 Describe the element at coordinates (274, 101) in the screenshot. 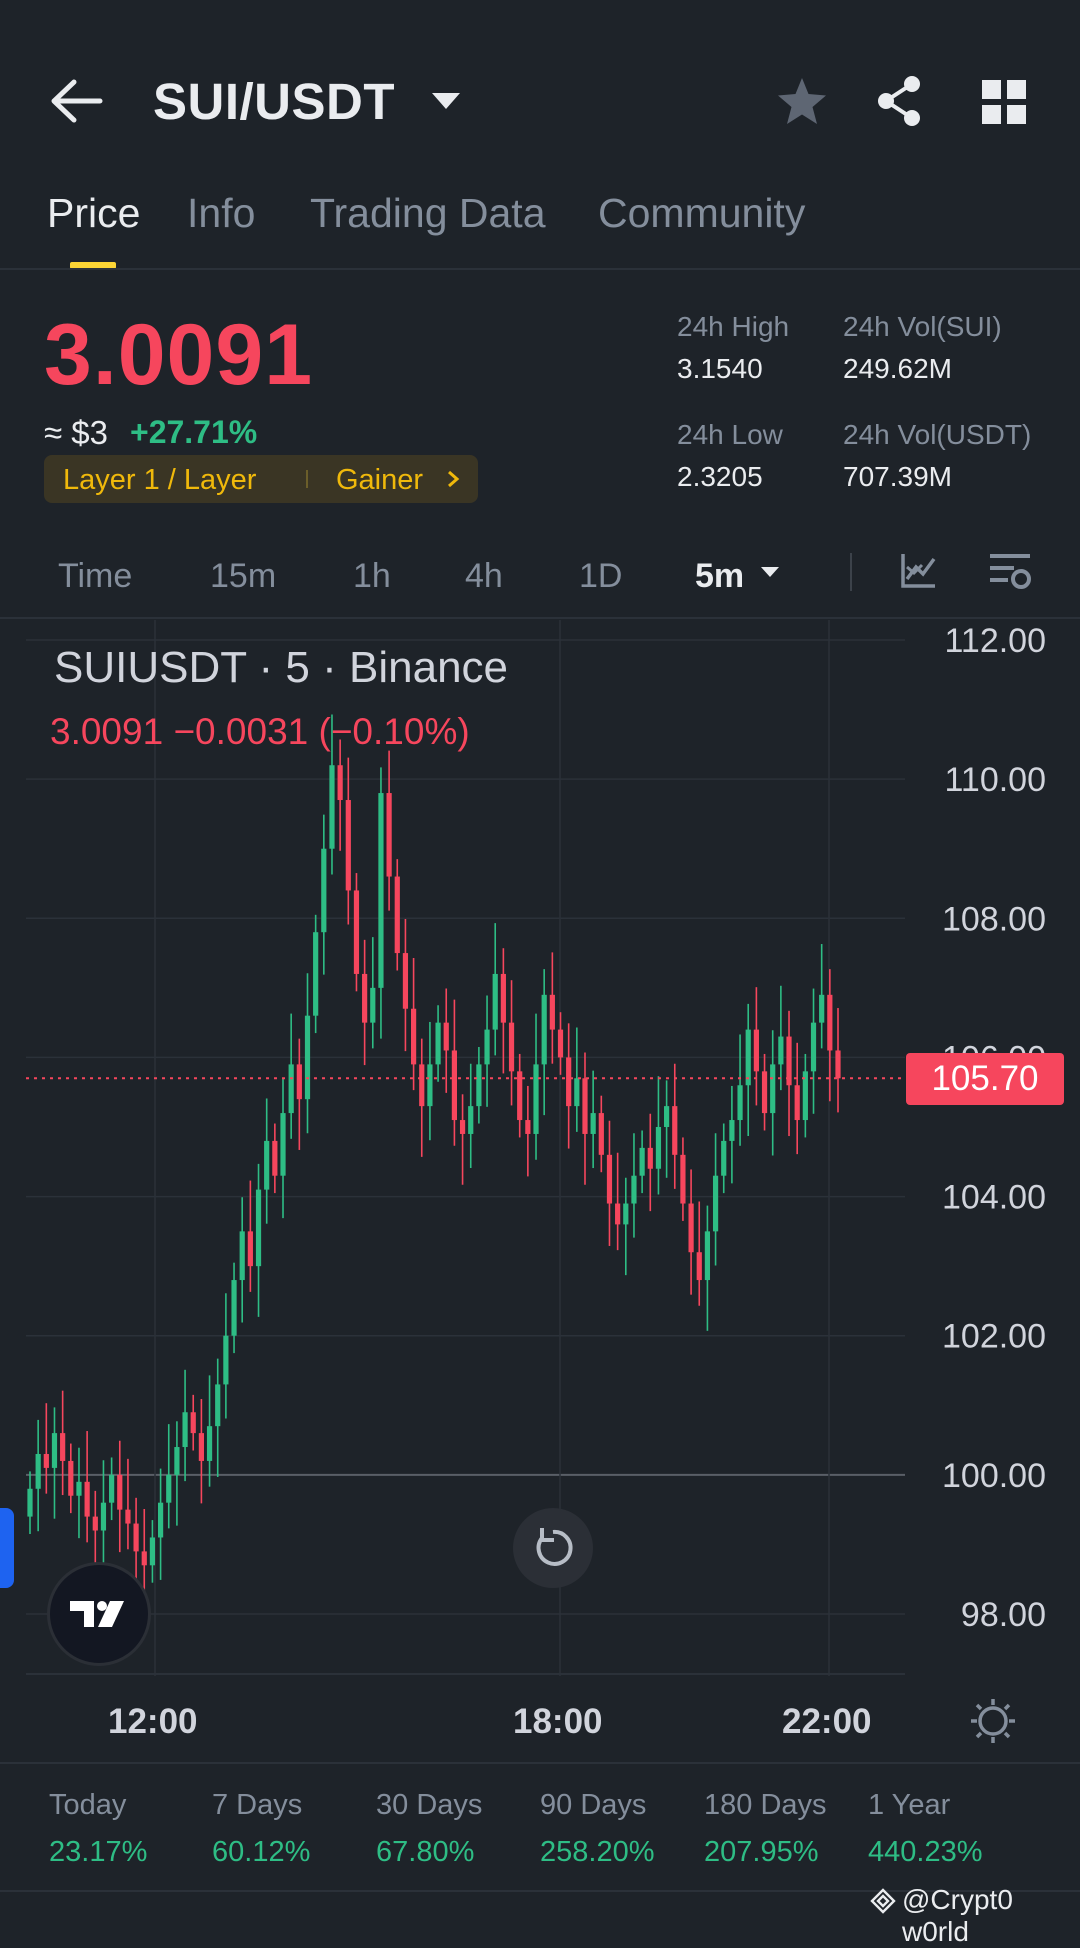

I see `pair-title: SUI/USDT` at that location.